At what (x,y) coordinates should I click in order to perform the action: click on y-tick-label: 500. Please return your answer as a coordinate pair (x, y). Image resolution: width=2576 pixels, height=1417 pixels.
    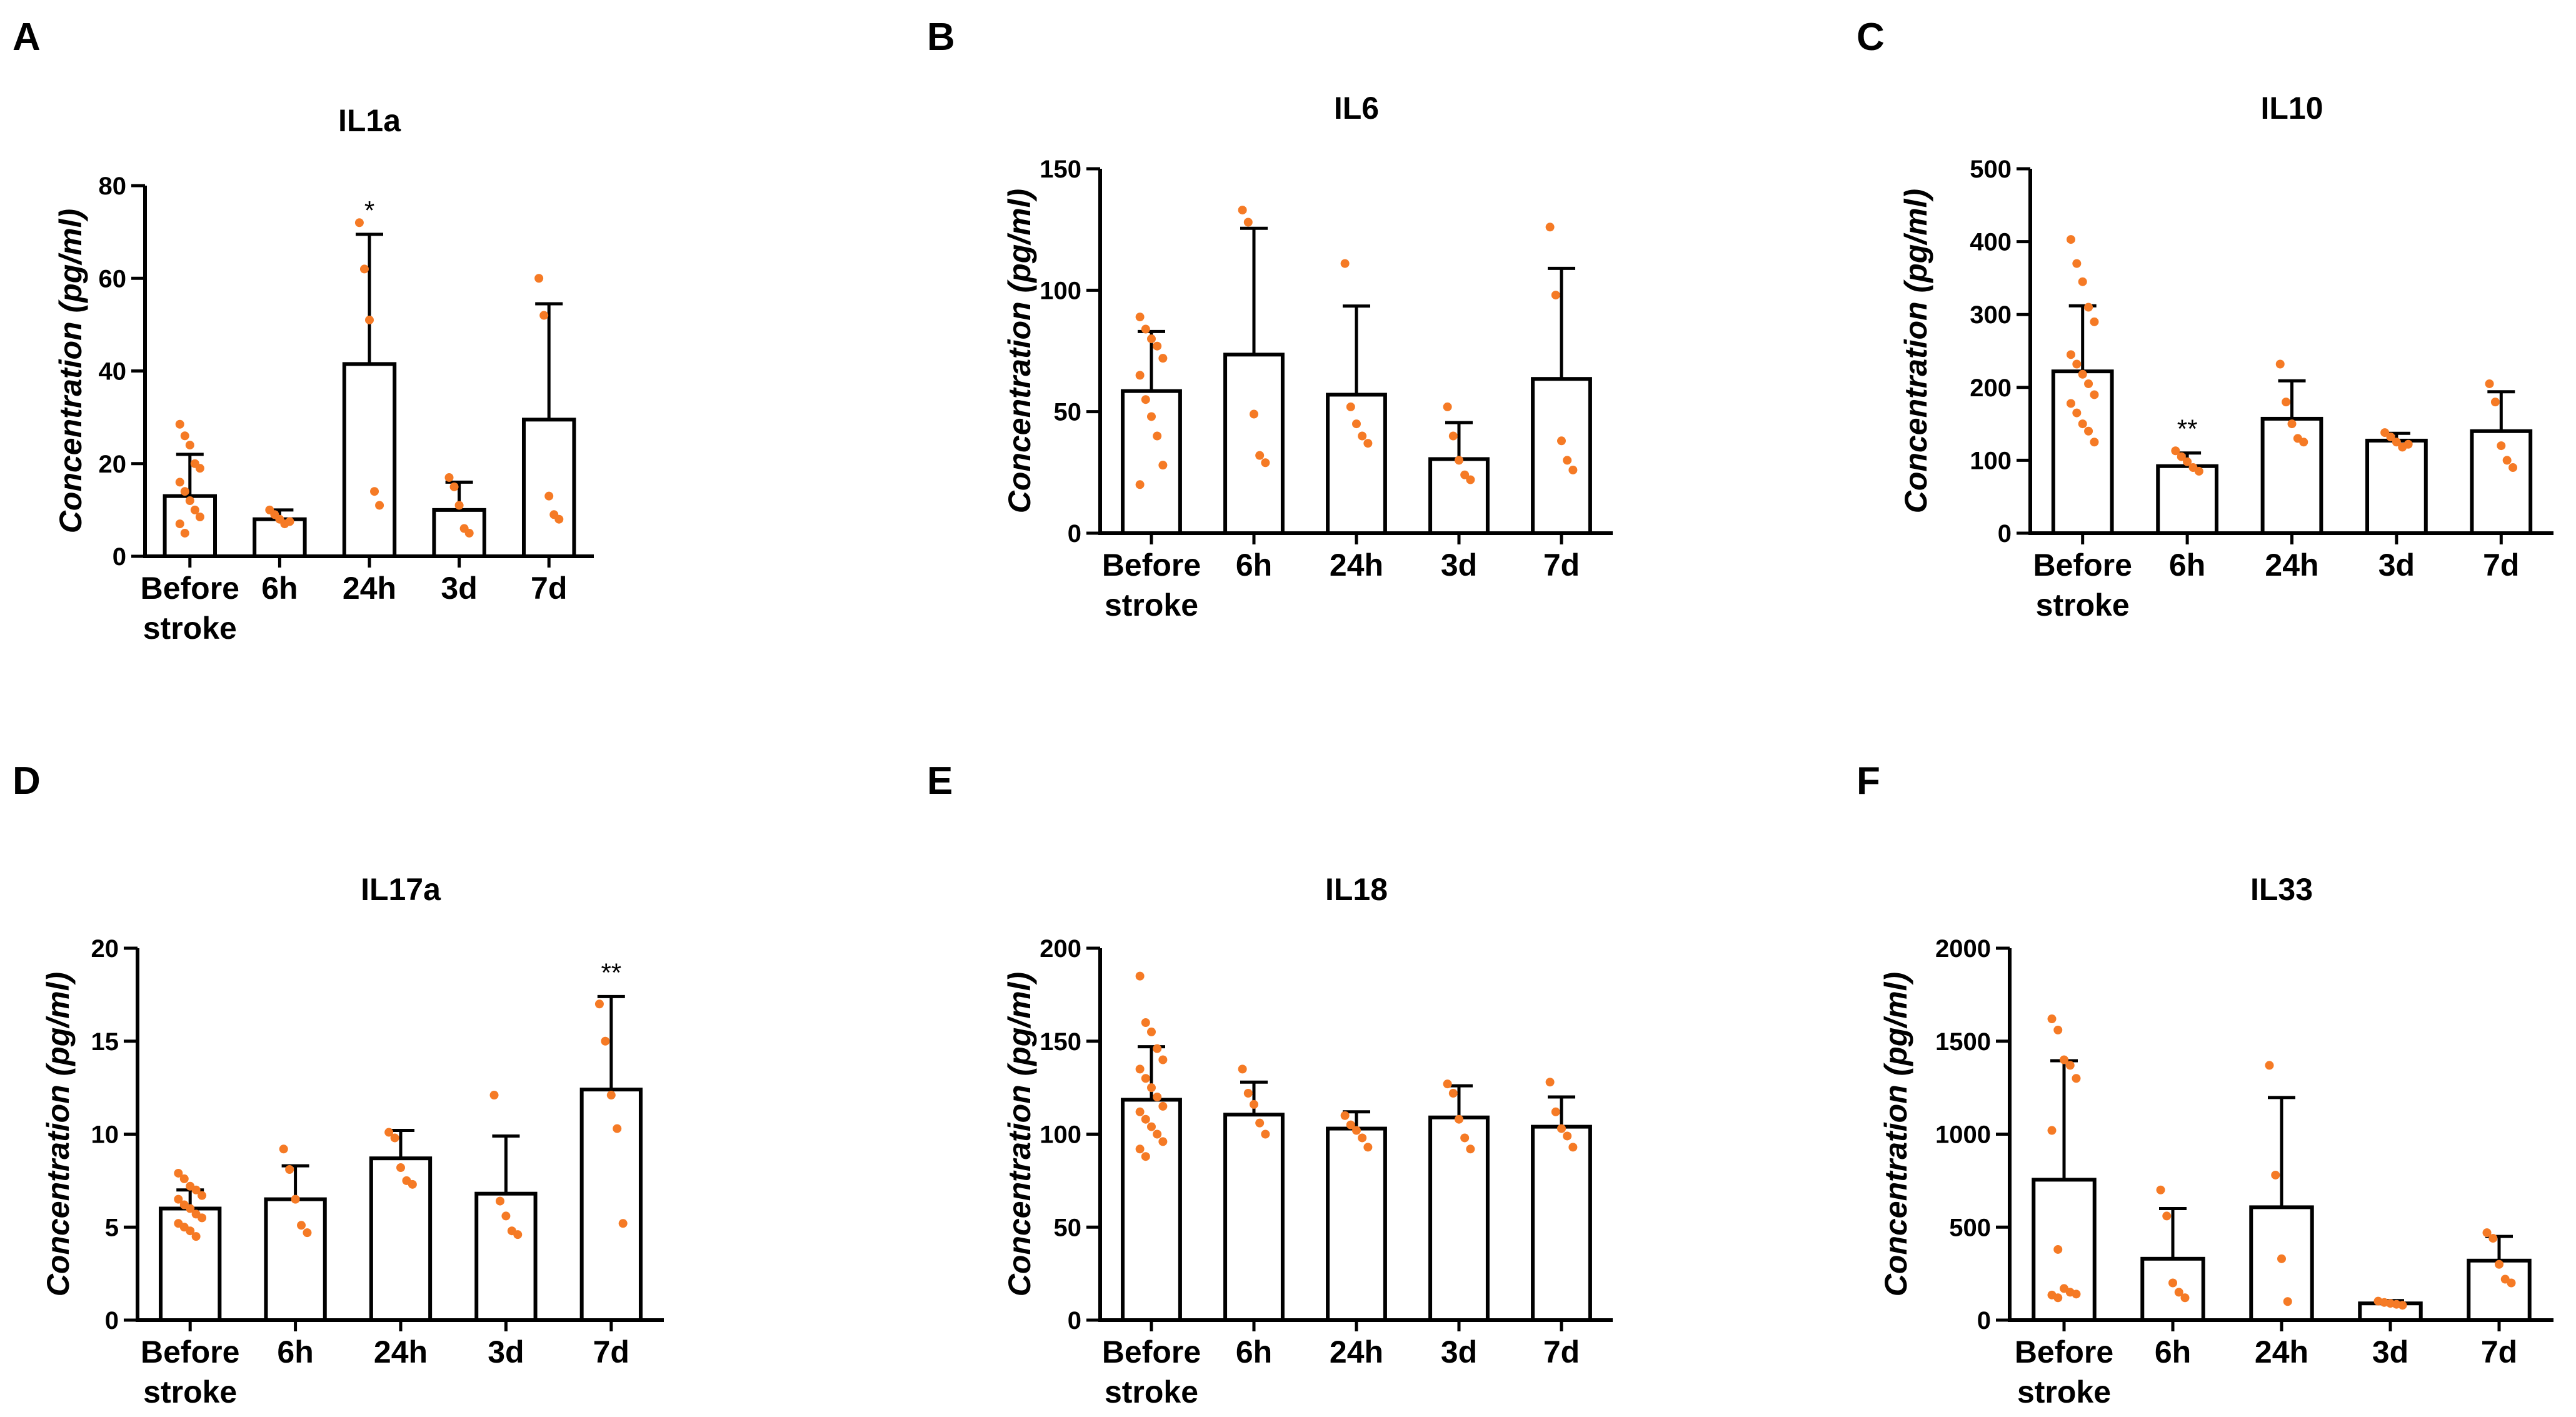
    Looking at the image, I should click on (1991, 169).